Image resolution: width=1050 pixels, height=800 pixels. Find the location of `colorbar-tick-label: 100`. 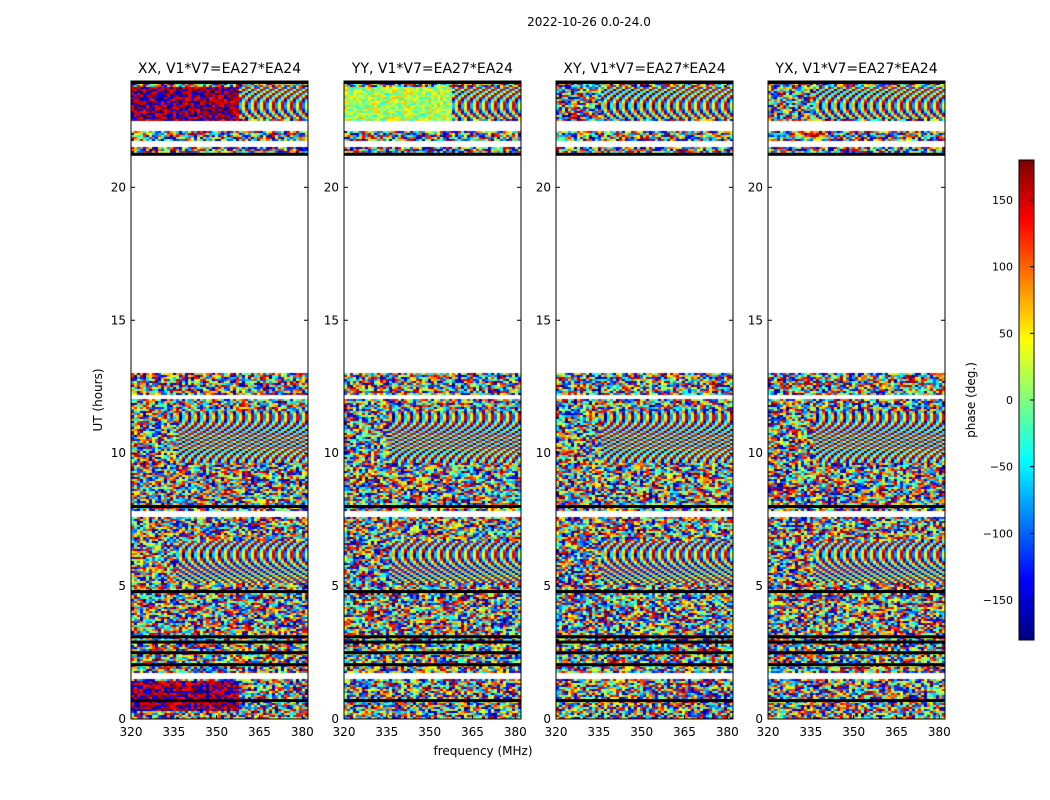

colorbar-tick-label: 100 is located at coordinates (1002, 267).